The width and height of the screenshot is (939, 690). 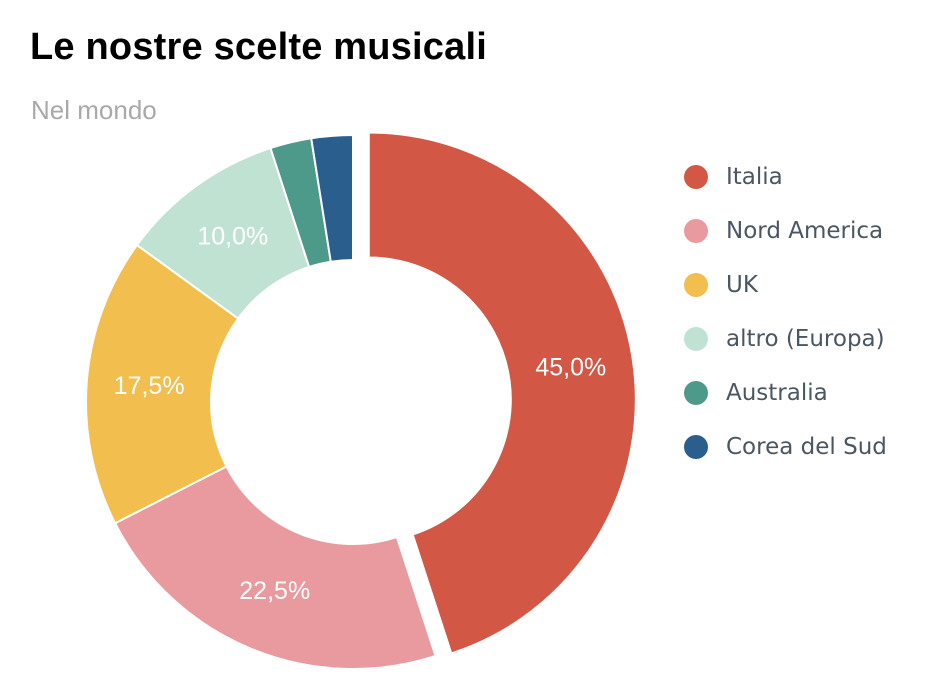 What do you see at coordinates (275, 567) in the screenshot?
I see `slice-nord-america` at bounding box center [275, 567].